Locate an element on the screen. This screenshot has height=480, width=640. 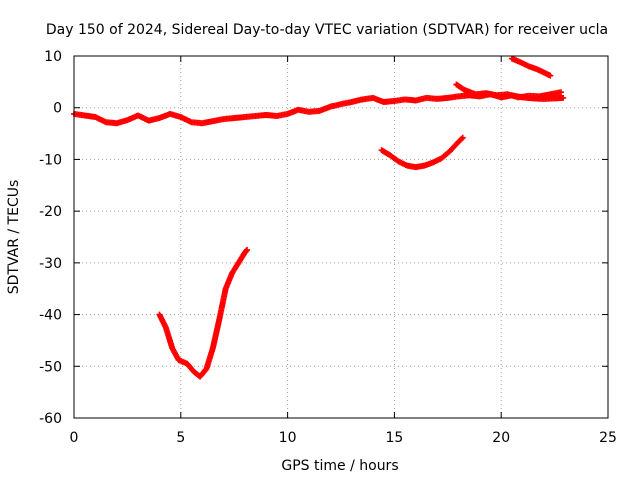
y-tick-label: -40 is located at coordinates (50, 316).